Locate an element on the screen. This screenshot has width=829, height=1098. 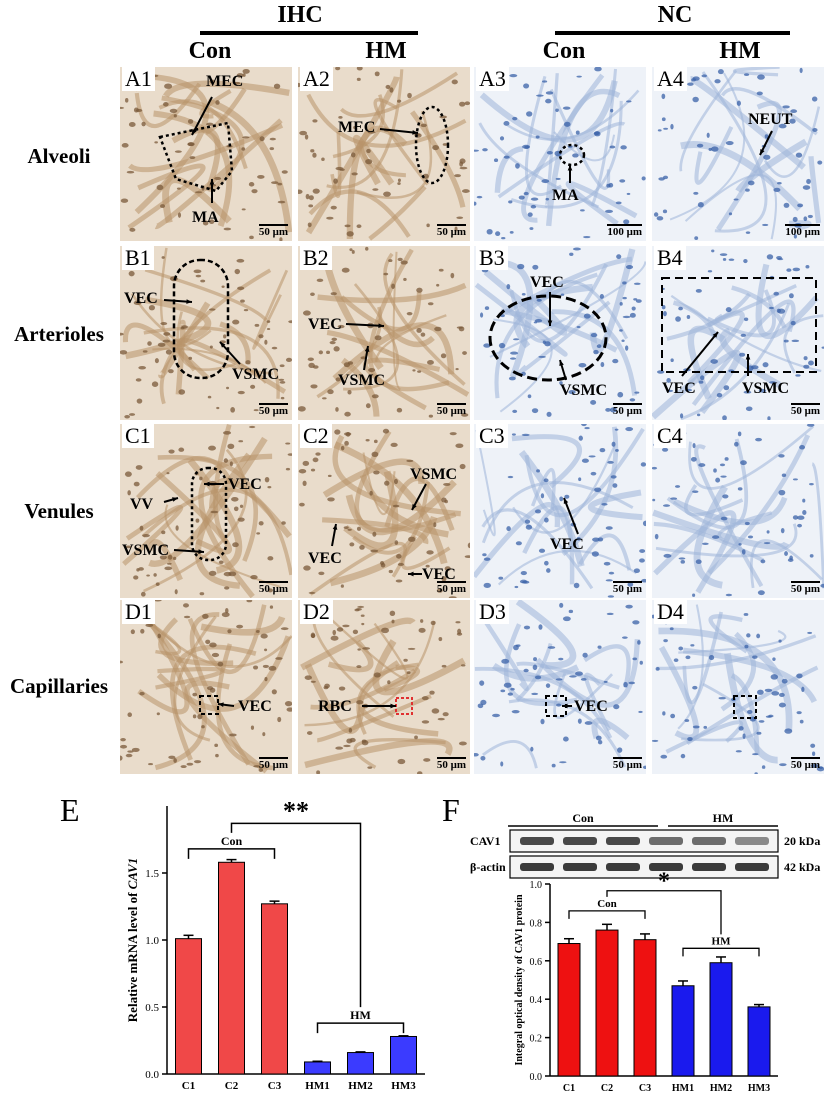
panel-label-d4: D4 is located at coordinates (670, 612).